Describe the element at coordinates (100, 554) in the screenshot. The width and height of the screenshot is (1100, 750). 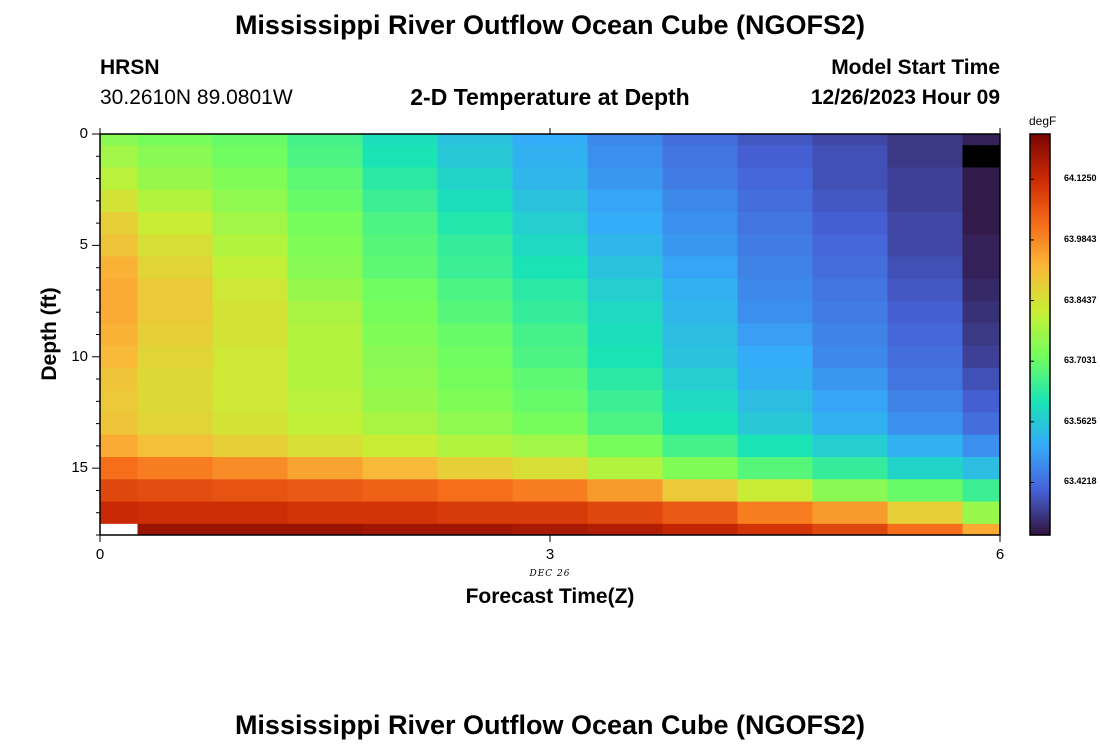
I see `x-tick-label: 0` at that location.